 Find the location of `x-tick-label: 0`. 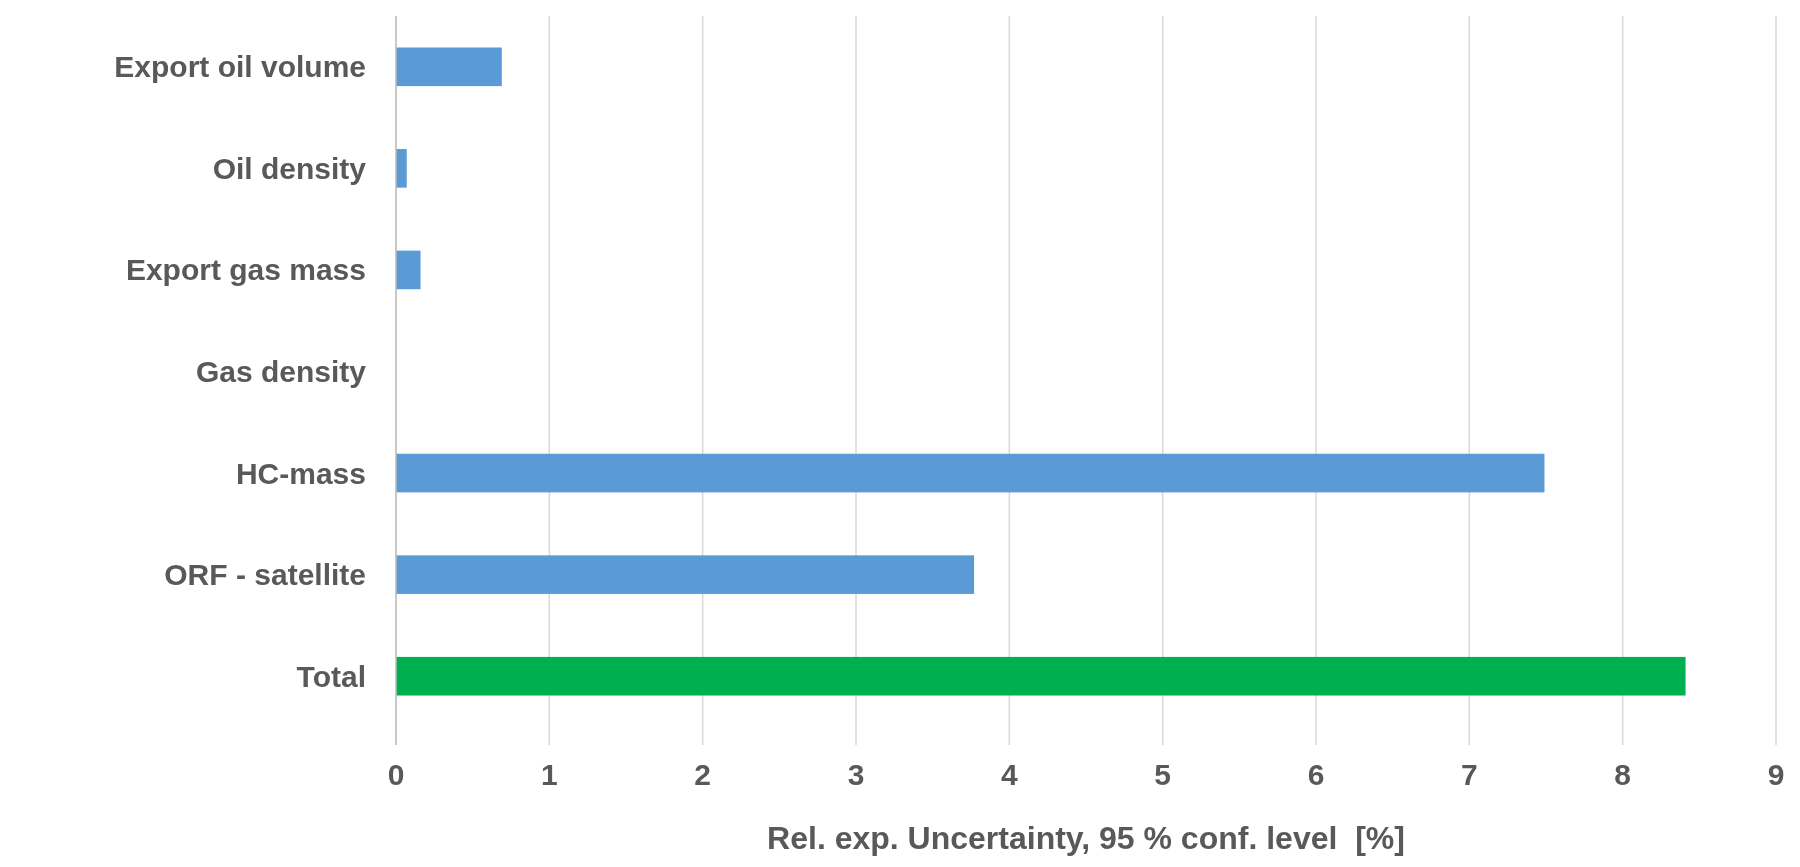

x-tick-label: 0 is located at coordinates (396, 774).